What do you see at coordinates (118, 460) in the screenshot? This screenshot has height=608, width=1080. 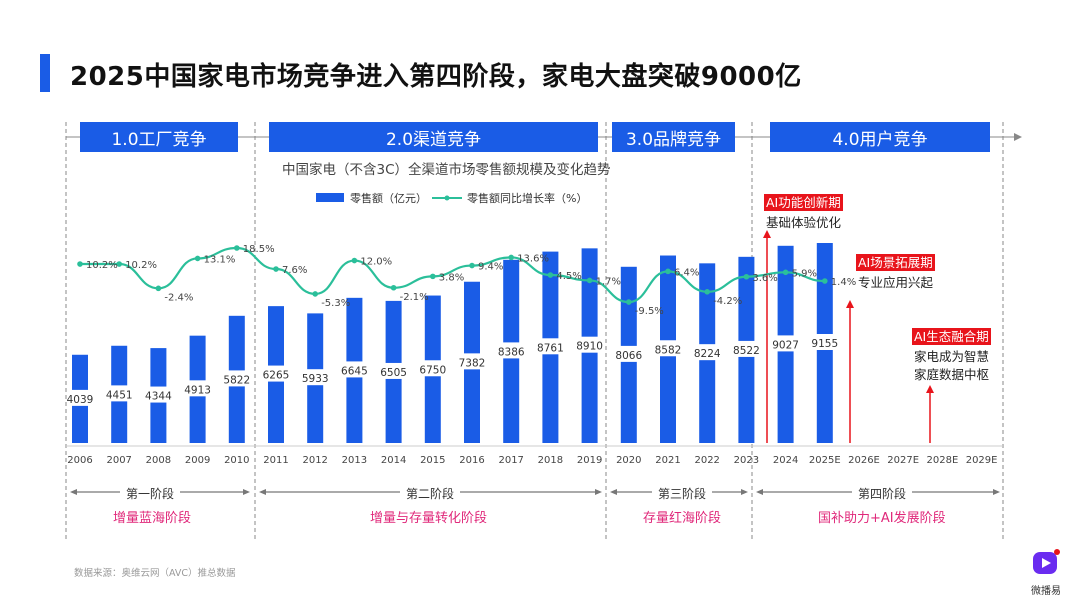 I see `x-tick-label: 2007` at bounding box center [118, 460].